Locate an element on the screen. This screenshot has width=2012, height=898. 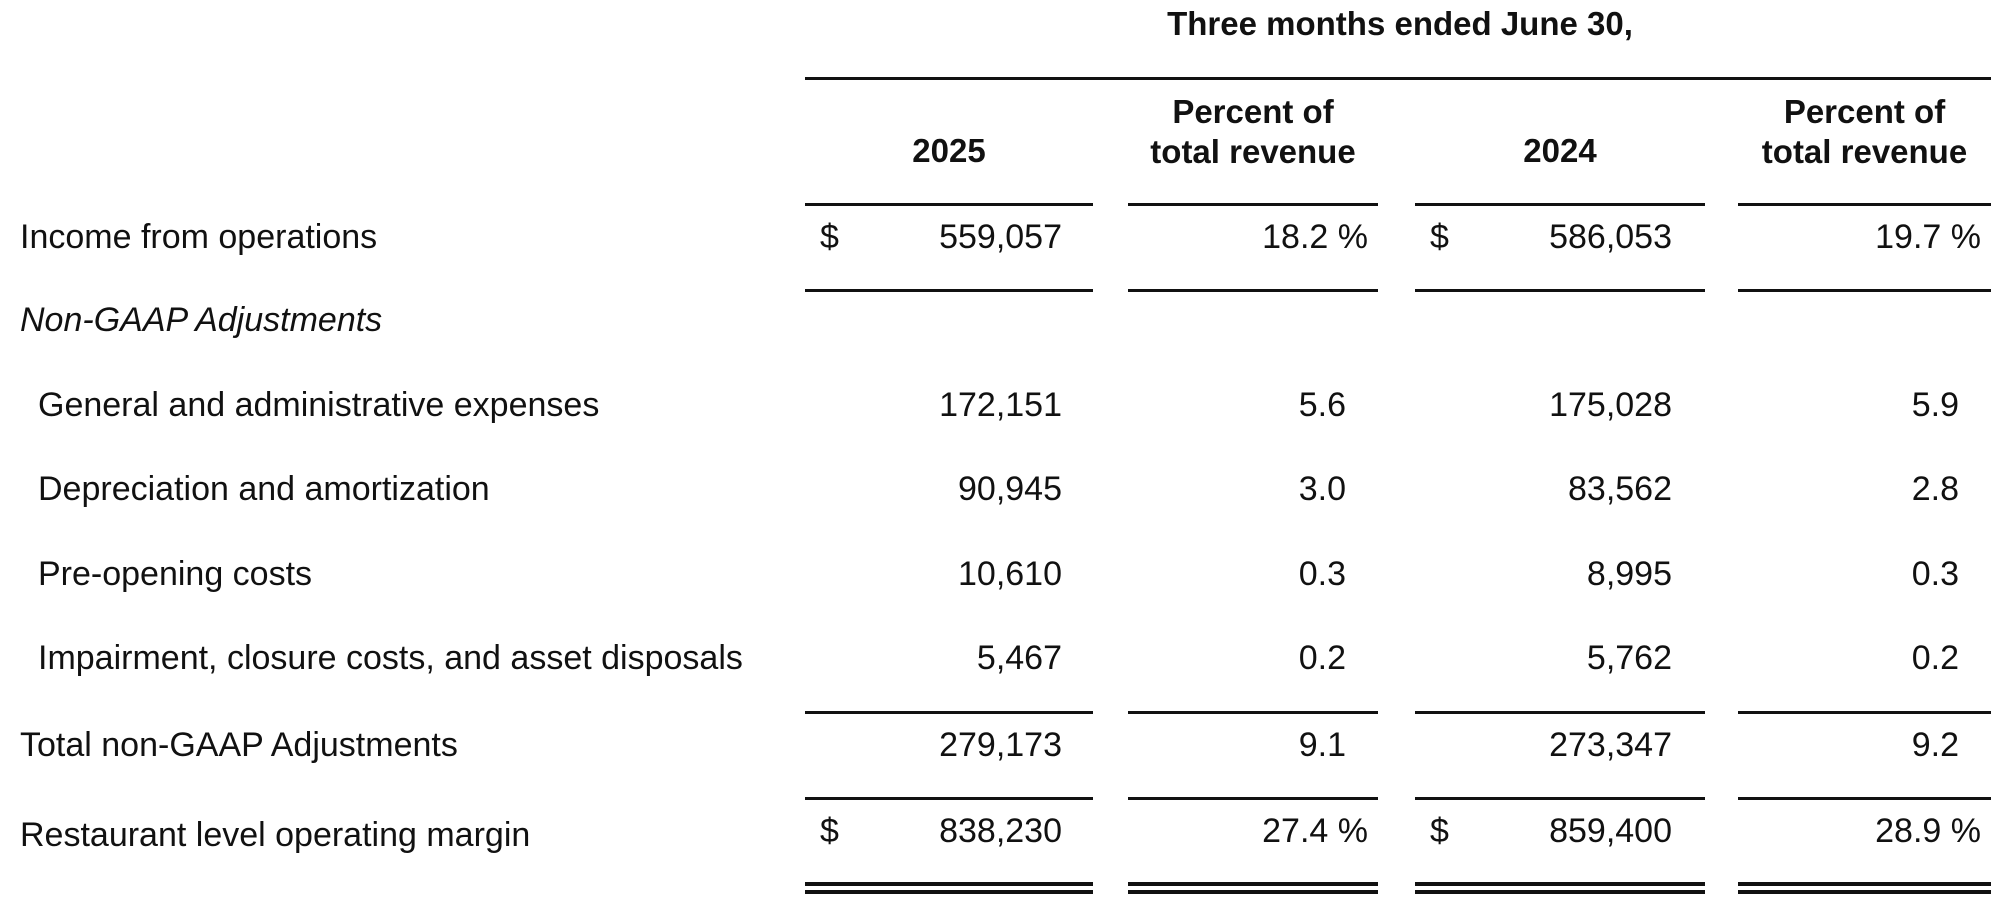
percent-2025: 18.2 % is located at coordinates (1315, 237).